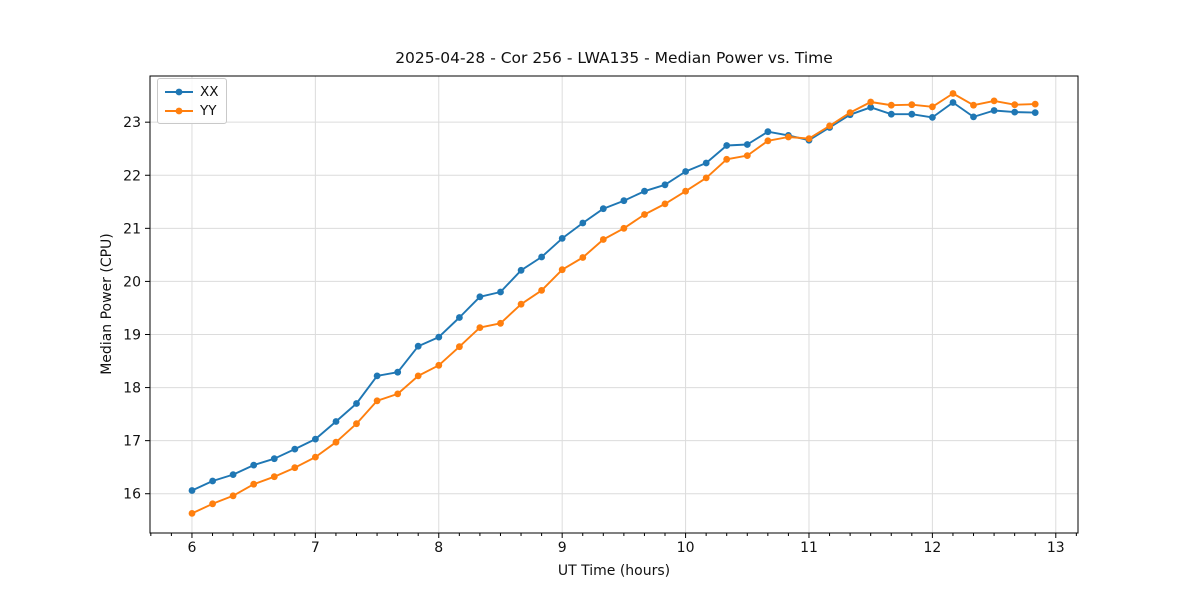 The height and width of the screenshot is (600, 1200). Describe the element at coordinates (132, 282) in the screenshot. I see `svg-text: 20` at that location.